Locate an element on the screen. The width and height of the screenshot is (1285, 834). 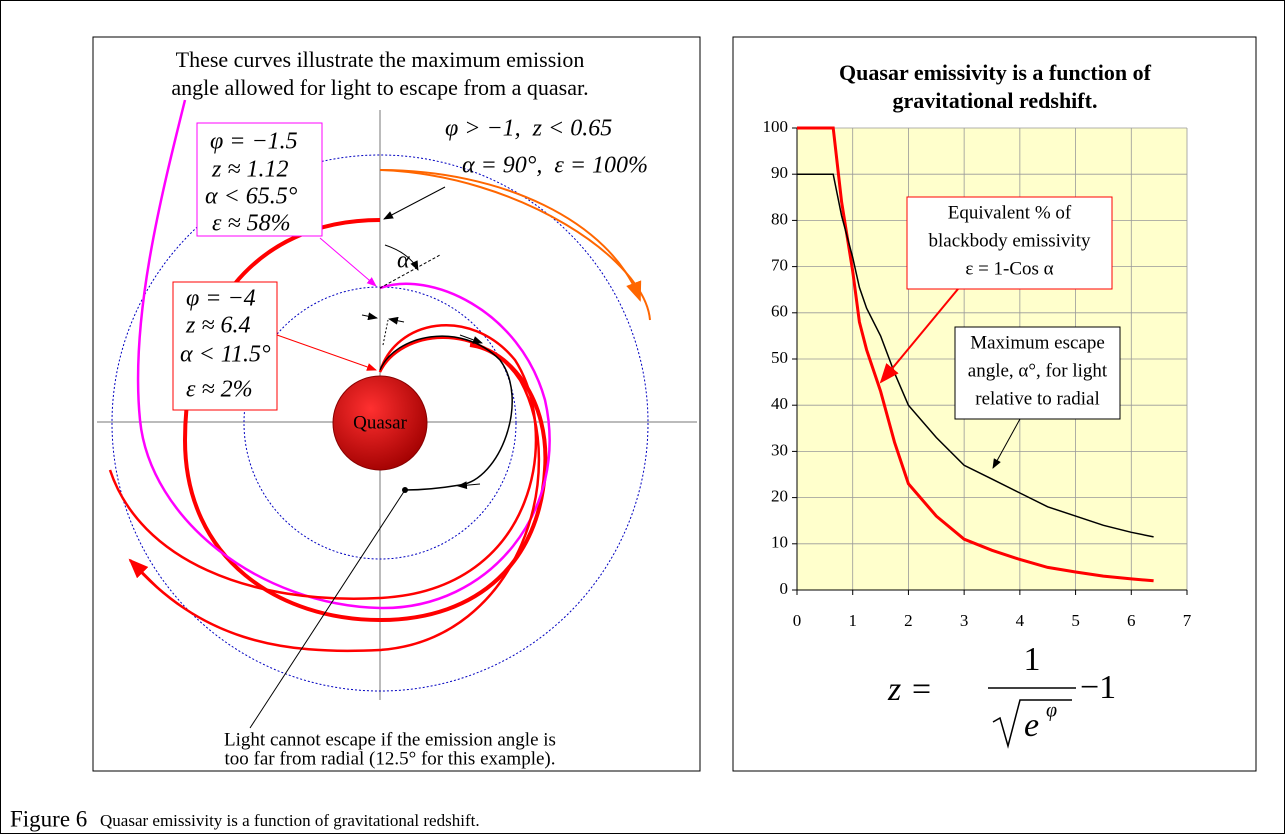
sqrt-sign is located at coordinates (1032, 724).